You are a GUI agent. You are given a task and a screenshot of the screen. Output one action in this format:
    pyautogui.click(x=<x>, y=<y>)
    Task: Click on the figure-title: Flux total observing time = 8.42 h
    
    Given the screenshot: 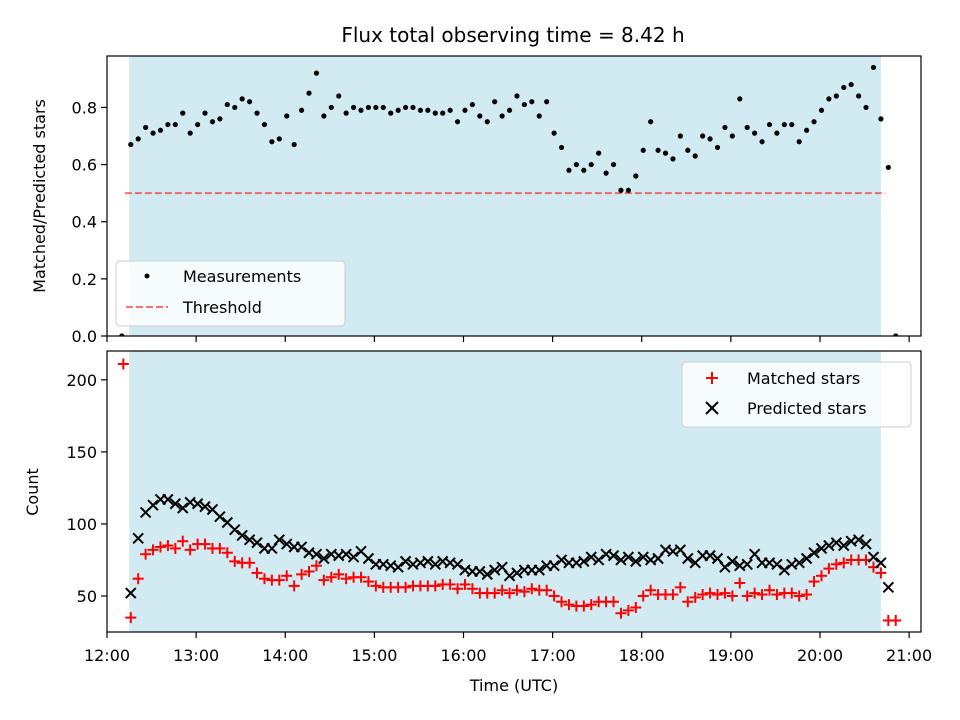 What is the action you would take?
    pyautogui.click(x=512, y=35)
    